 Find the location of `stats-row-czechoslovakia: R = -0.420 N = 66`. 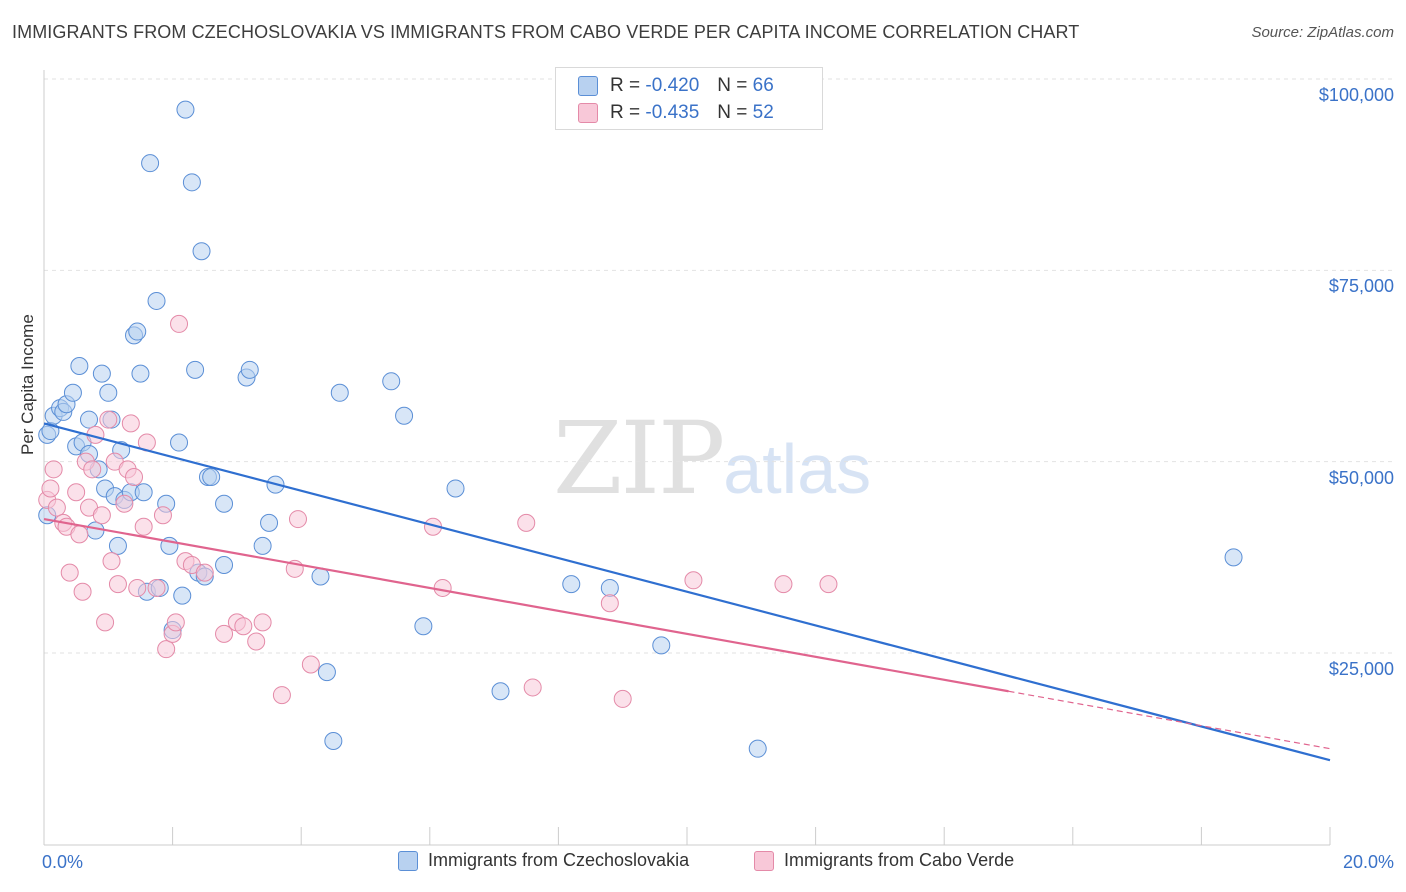

stats-row-czechoslovakia: R = -0.420 N = 66 is located at coordinates (676, 86).